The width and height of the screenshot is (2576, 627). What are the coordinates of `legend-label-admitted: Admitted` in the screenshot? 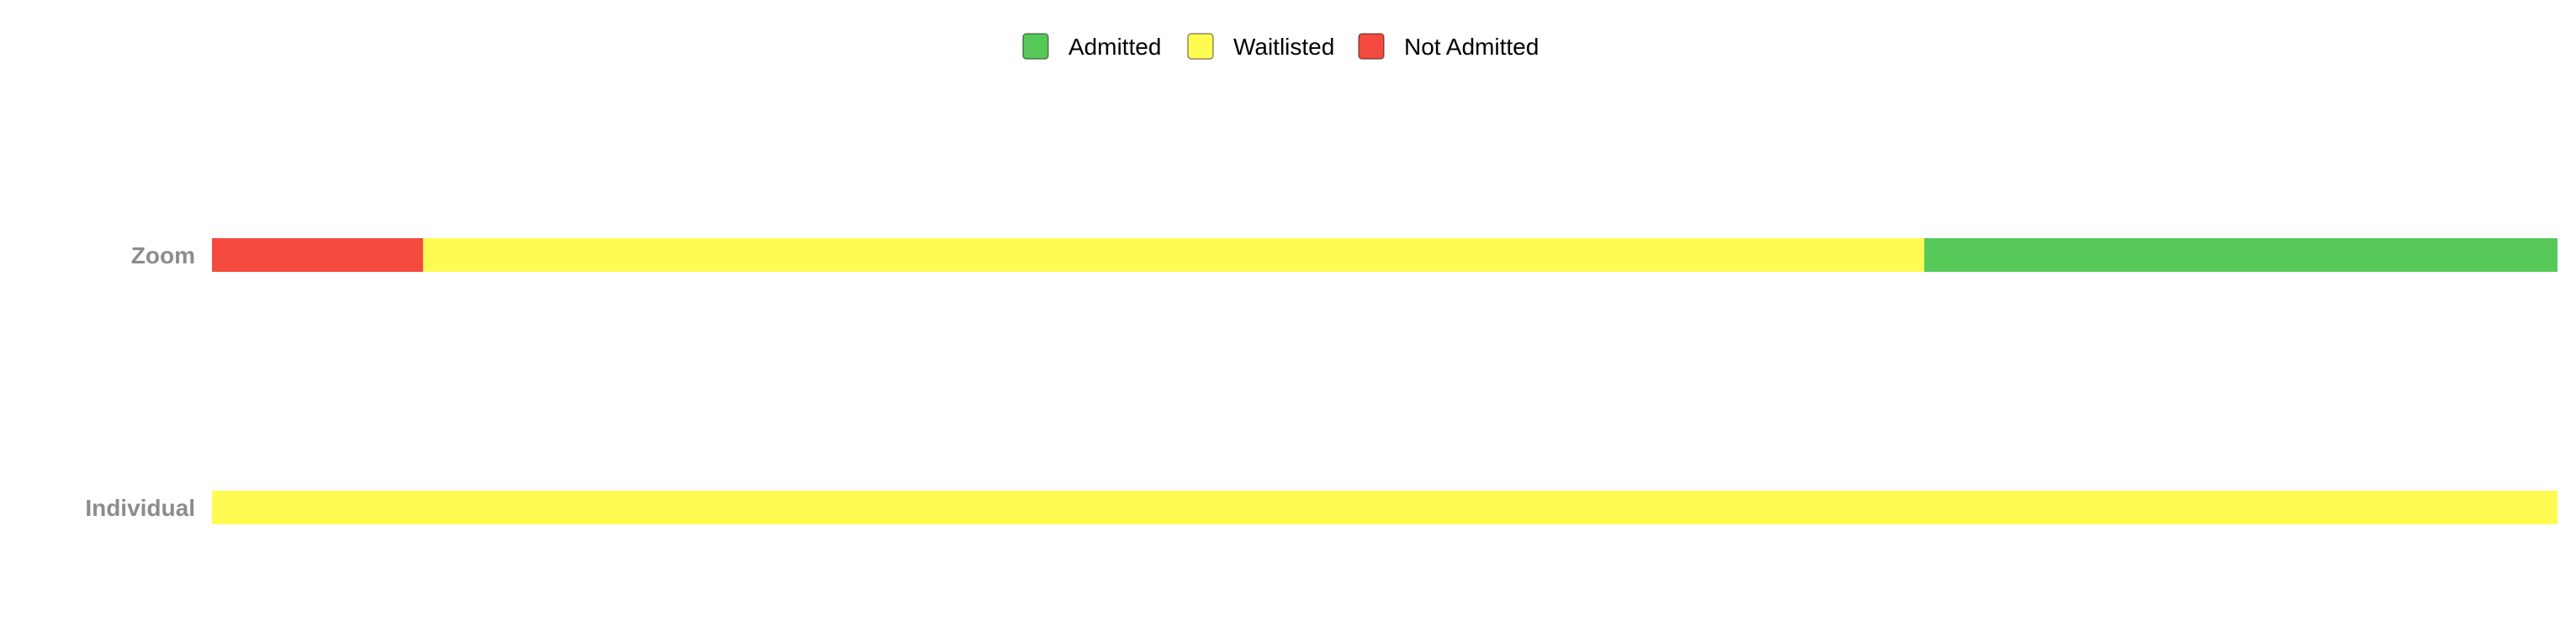 It's located at (1115, 47).